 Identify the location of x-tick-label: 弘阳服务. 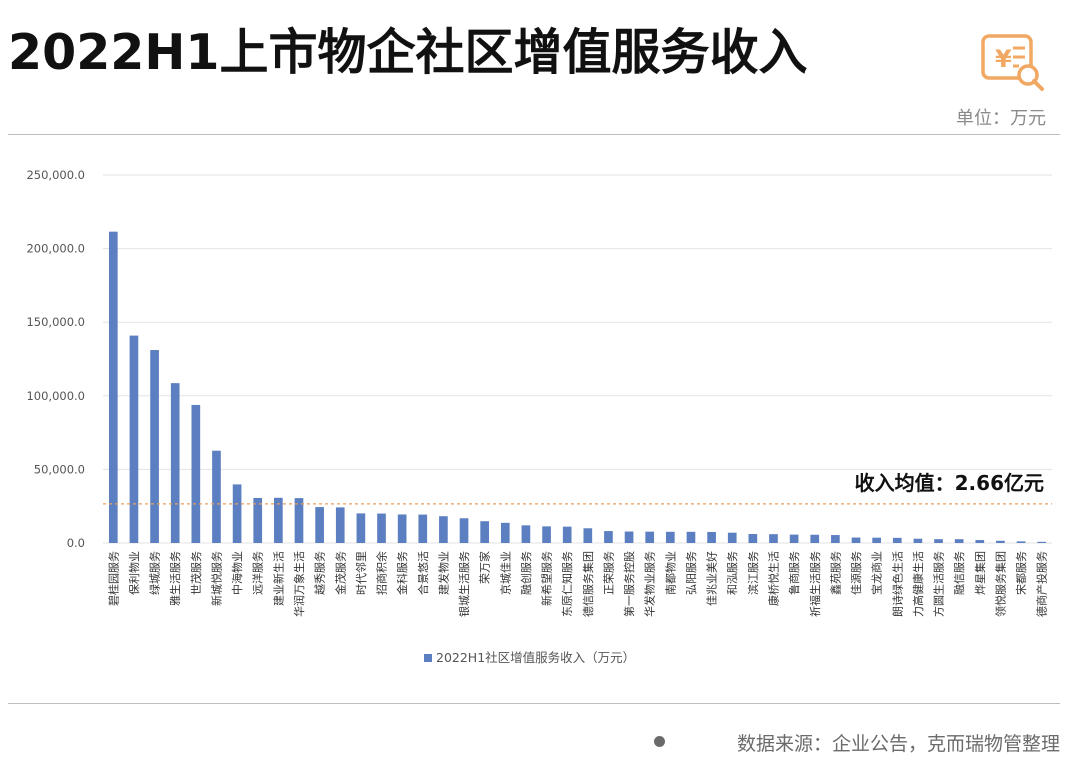
(691, 573).